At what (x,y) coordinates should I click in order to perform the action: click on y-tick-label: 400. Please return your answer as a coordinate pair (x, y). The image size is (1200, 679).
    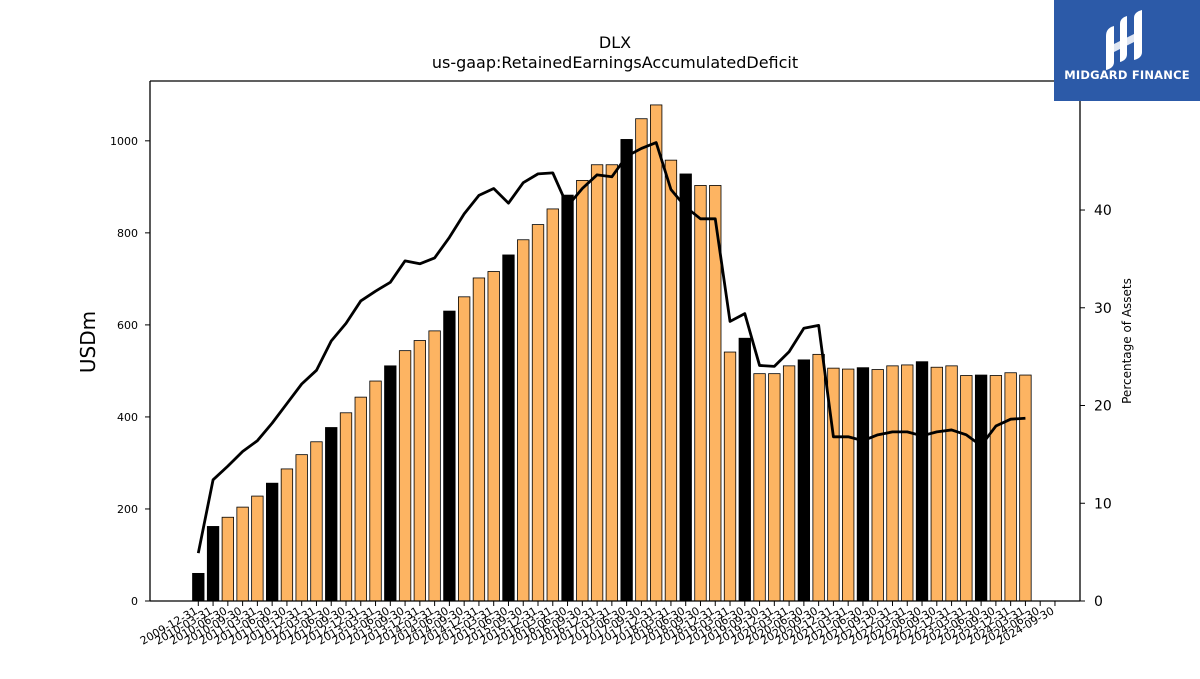
    Looking at the image, I should click on (127, 417).